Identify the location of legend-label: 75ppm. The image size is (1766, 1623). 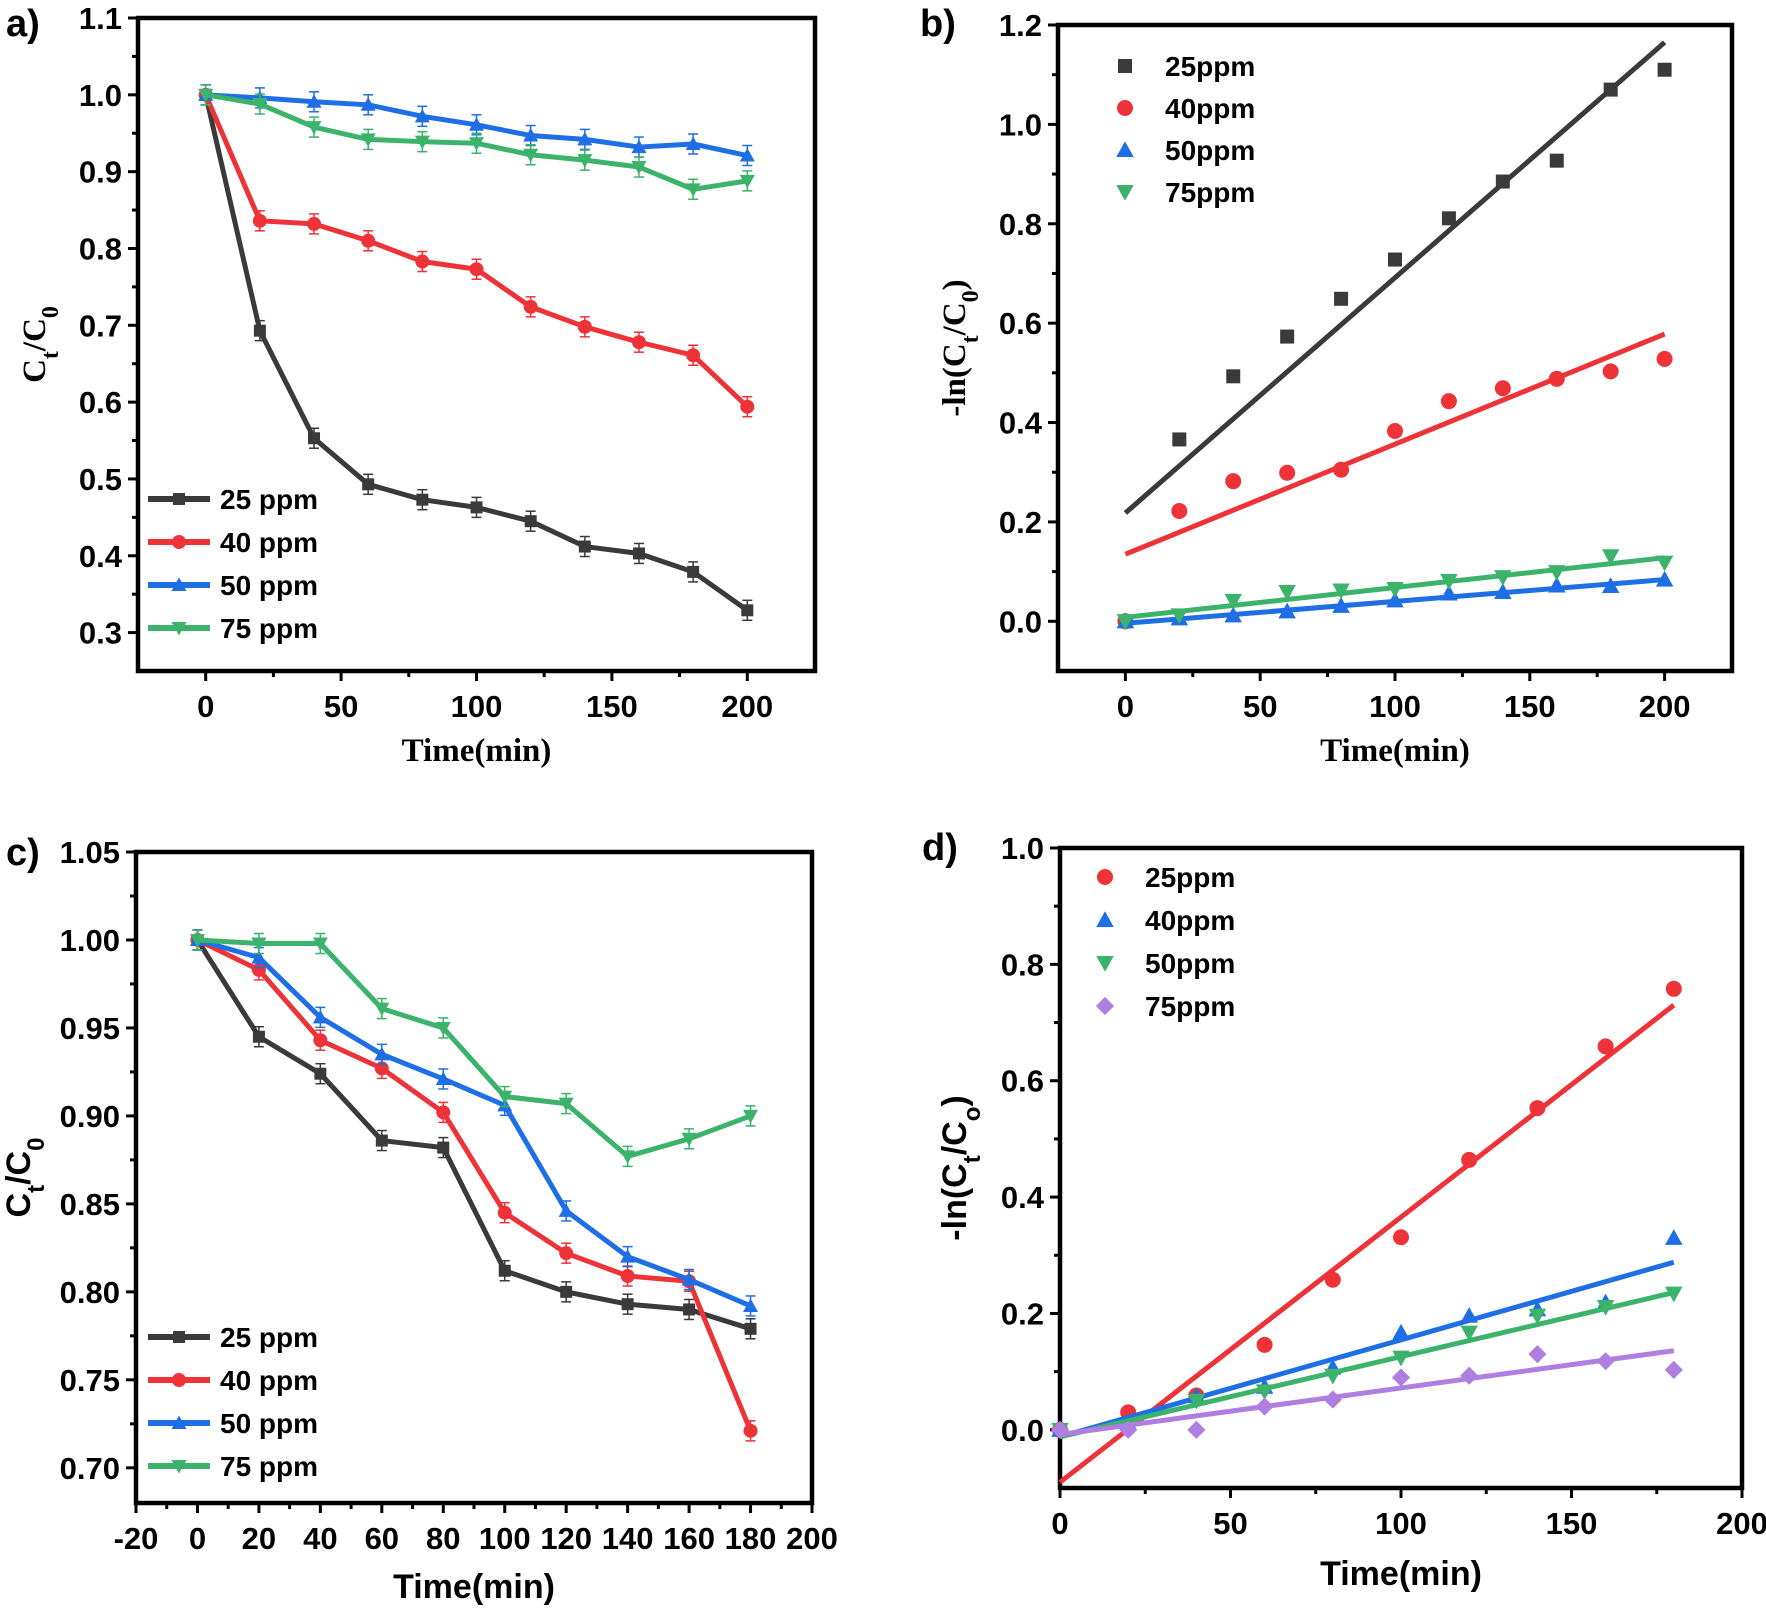
(1210, 192).